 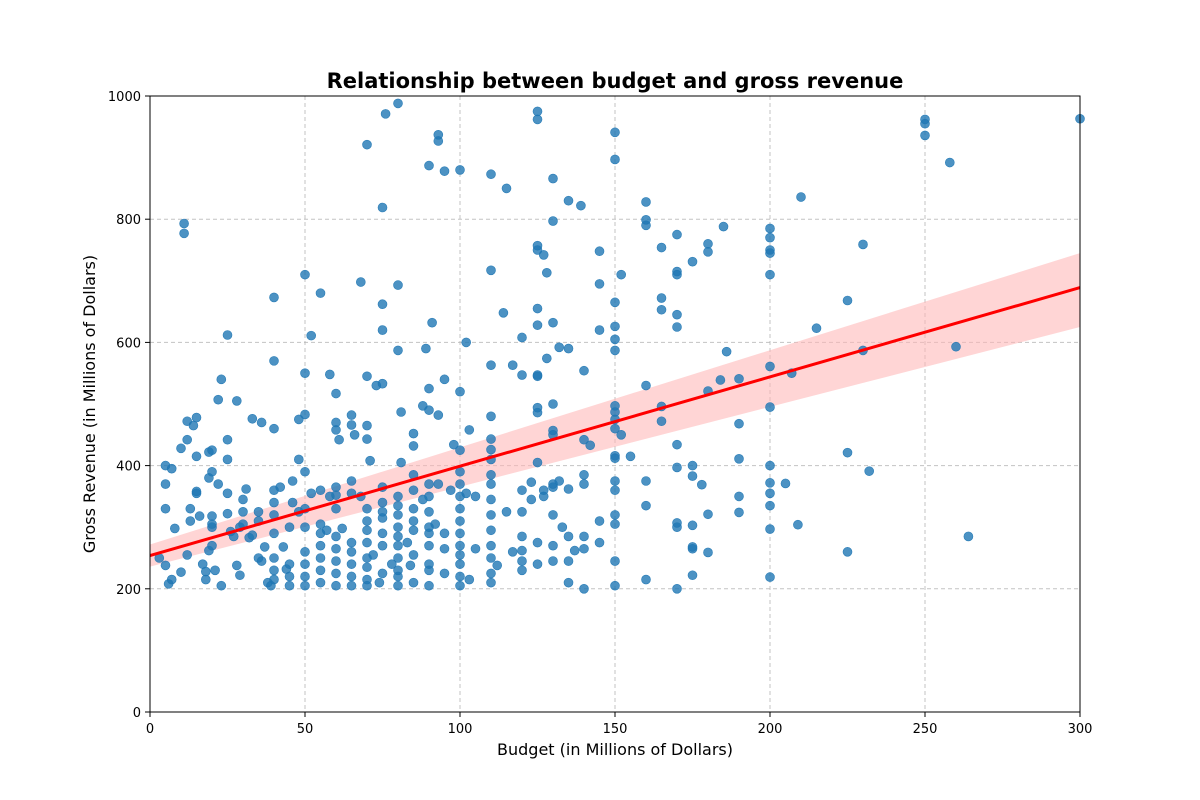 I want to click on x-tick-label: 0, so click(x=150, y=729).